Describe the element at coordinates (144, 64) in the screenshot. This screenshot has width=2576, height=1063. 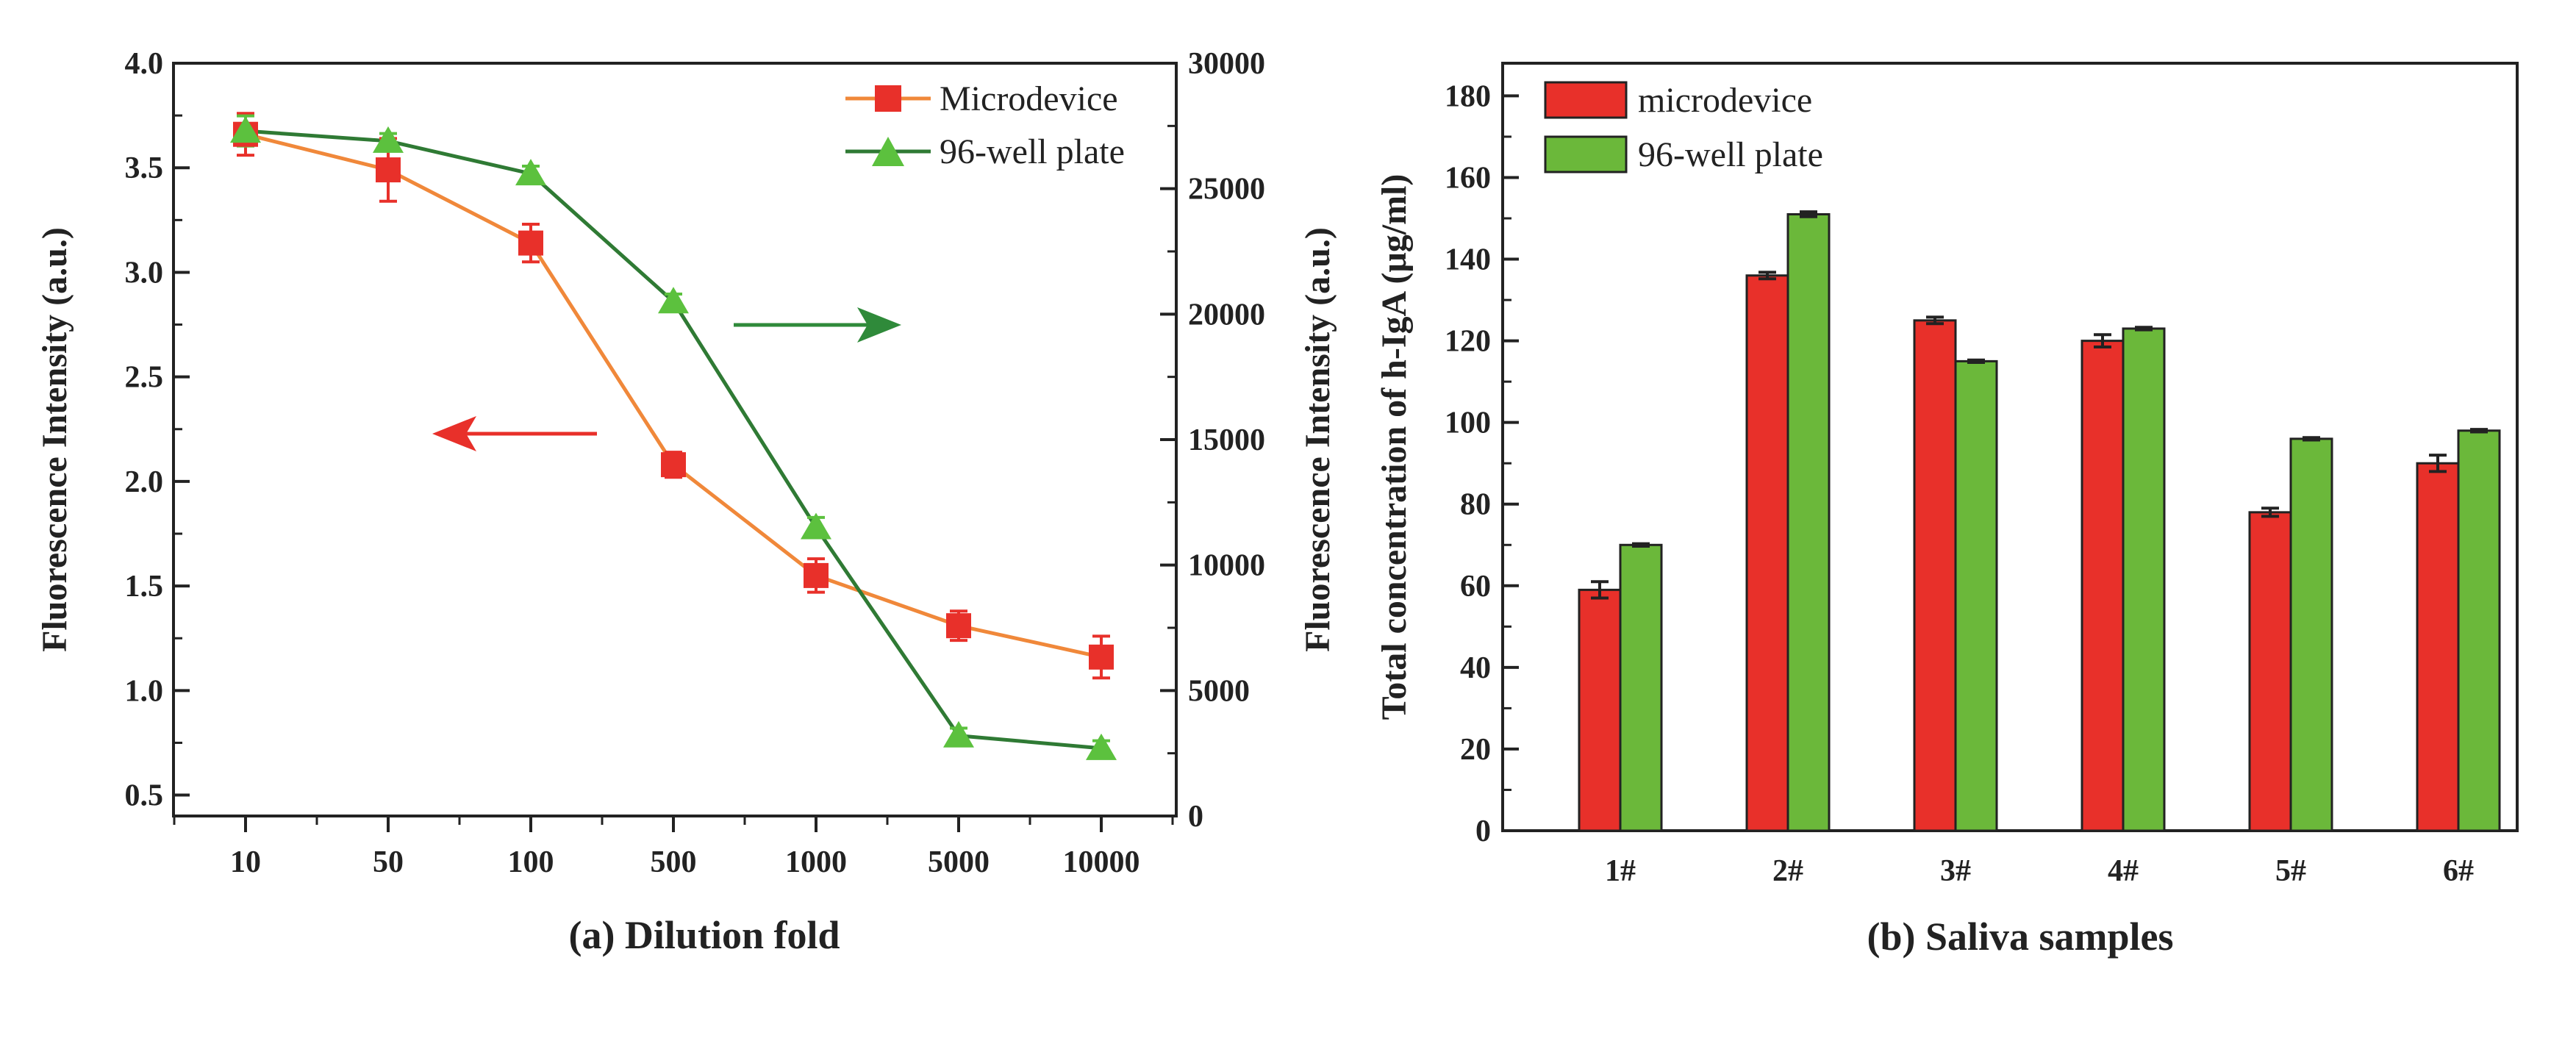
I see `left-y-tick-label: 4.0` at that location.